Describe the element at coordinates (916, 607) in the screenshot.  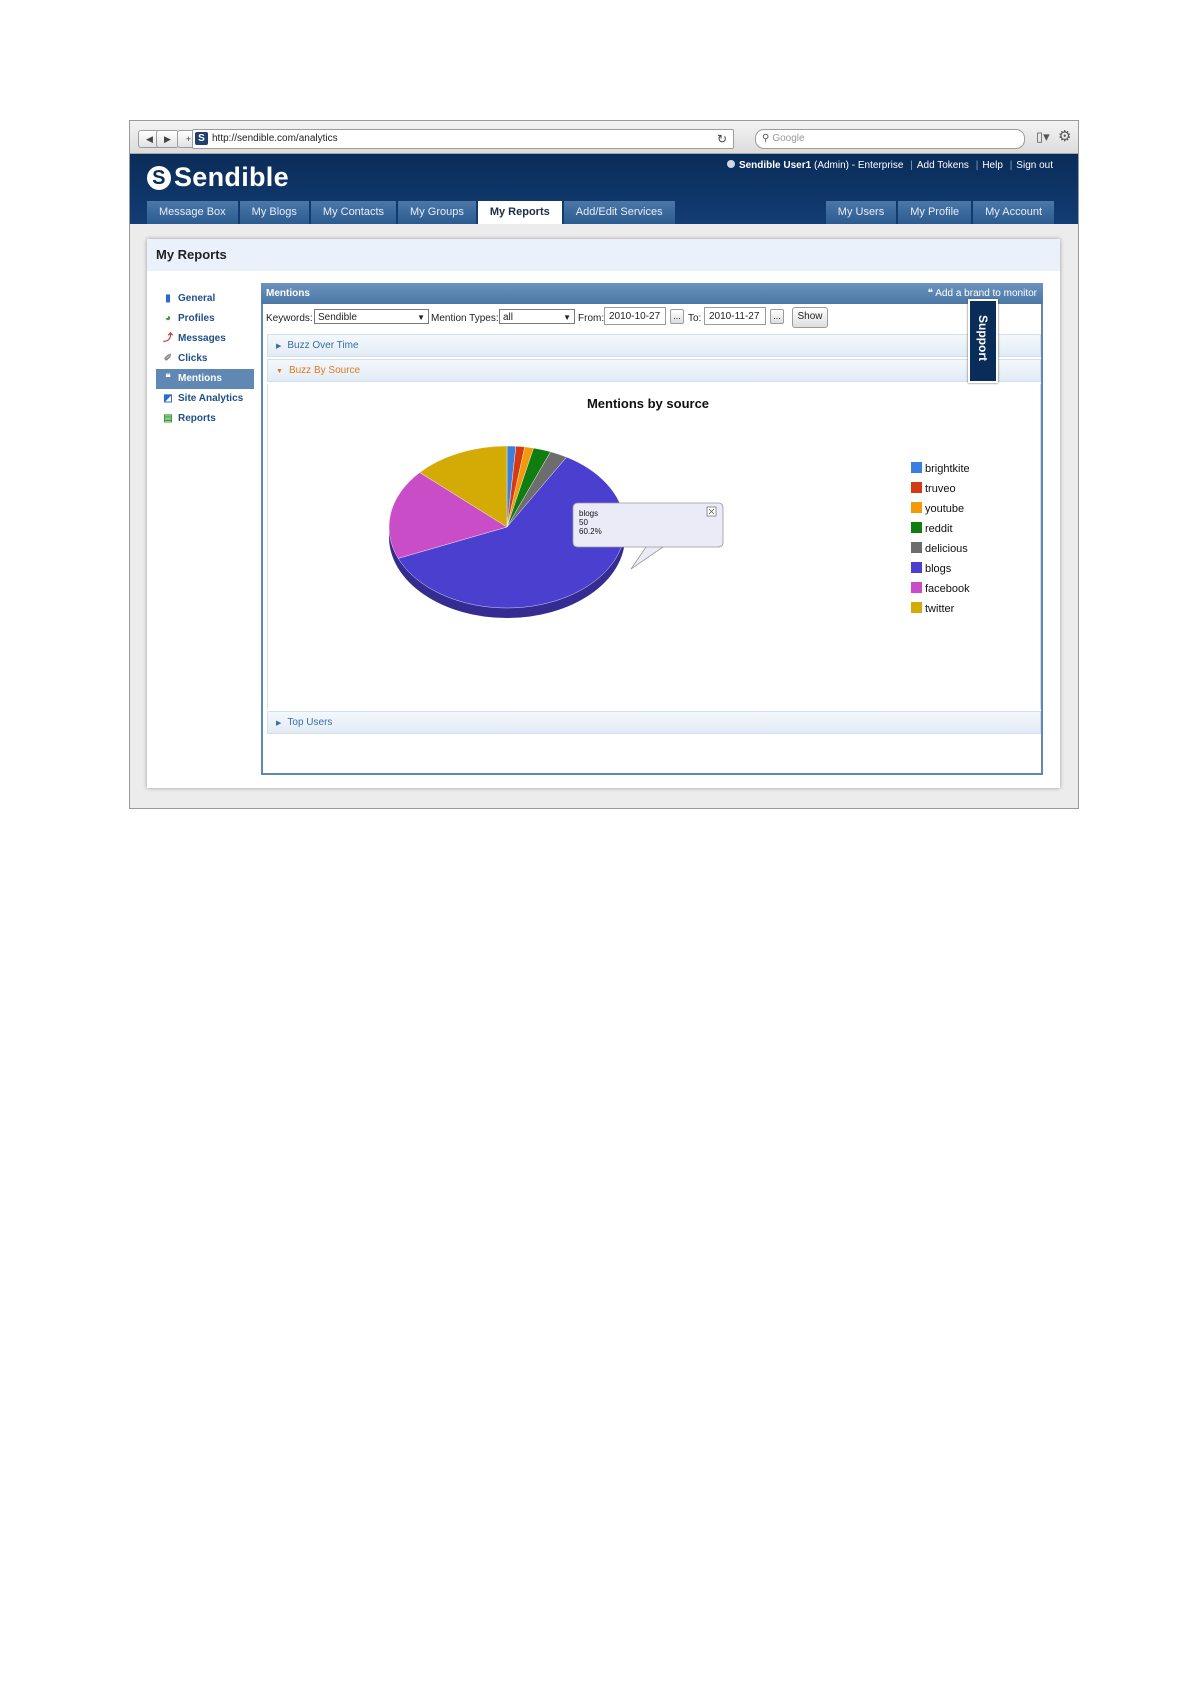
I see `legend-swatch-twitter` at that location.